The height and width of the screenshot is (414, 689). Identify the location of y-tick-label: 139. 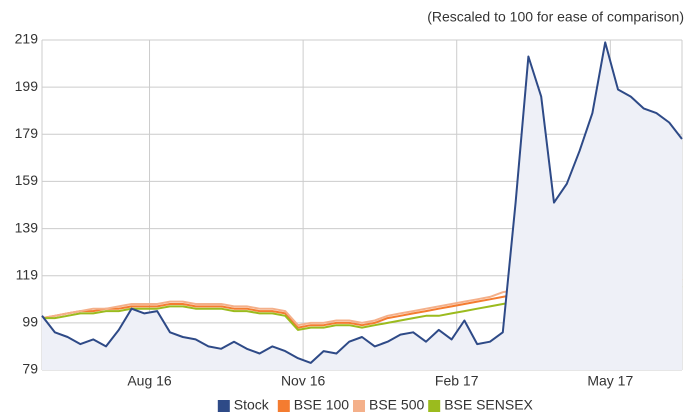
(27, 227).